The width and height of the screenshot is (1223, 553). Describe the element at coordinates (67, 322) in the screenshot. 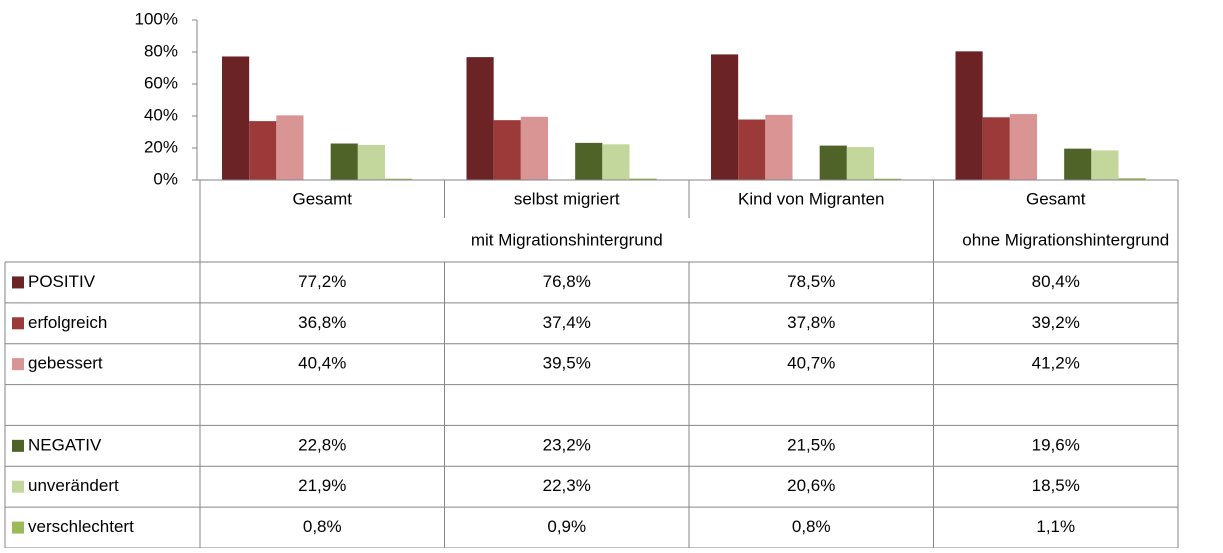

I see `legend-label: erfolgreich` at that location.